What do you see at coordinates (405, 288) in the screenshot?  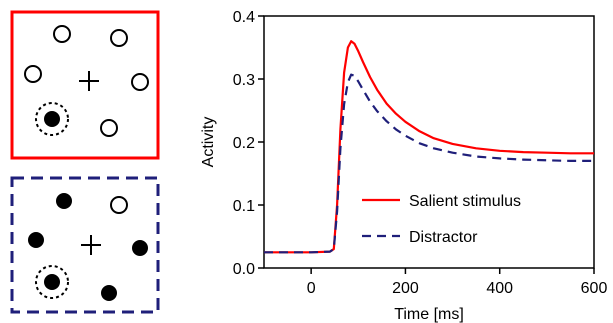 I see `x-tick-label: 200` at bounding box center [405, 288].